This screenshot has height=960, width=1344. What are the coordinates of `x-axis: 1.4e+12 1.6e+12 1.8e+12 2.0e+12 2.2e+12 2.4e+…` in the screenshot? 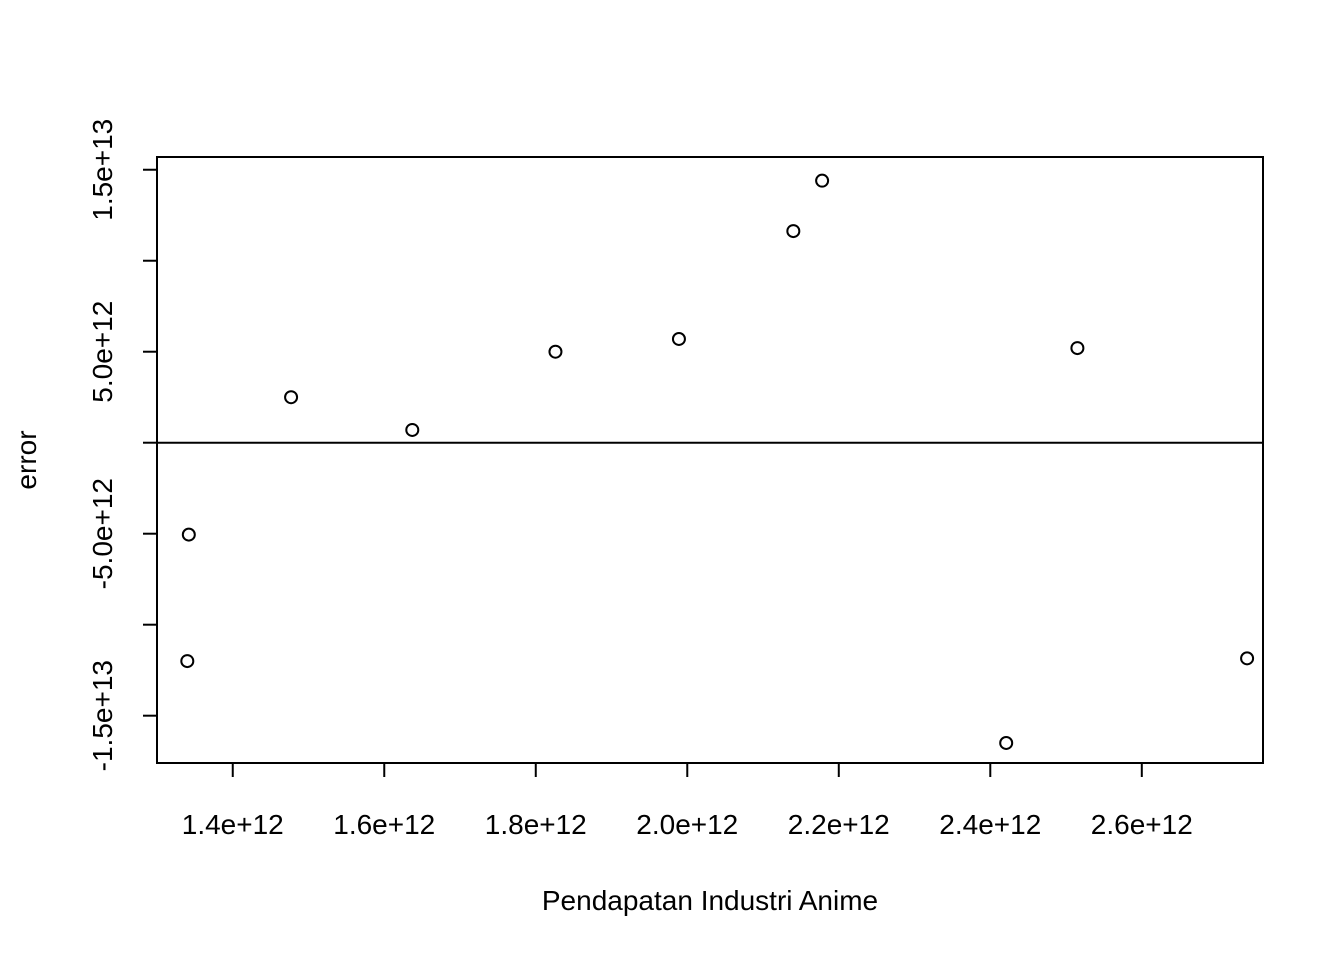 It's located at (687, 801).